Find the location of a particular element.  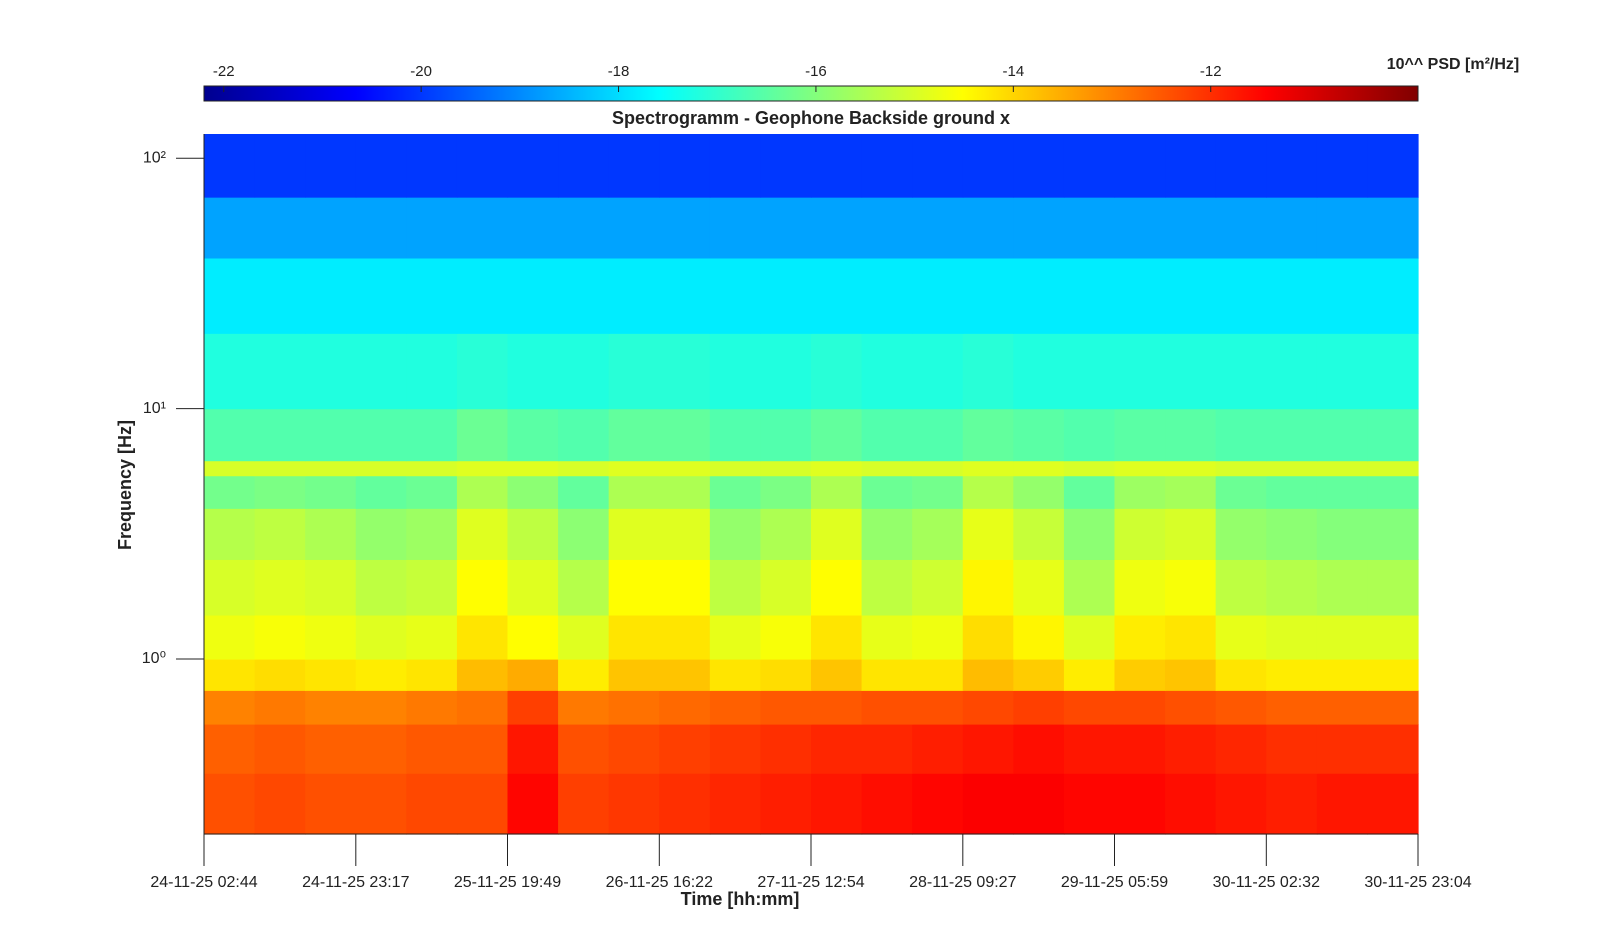

x-tick-label: 24-11-25 02:44 is located at coordinates (203, 882).